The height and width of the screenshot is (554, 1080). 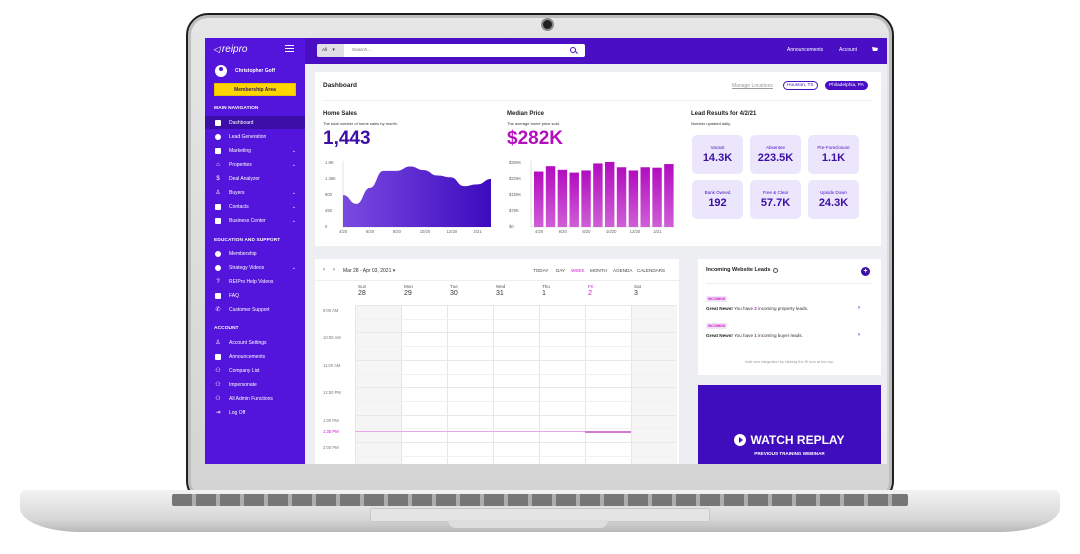 I want to click on add-integration-button: +, so click(x=865, y=271).